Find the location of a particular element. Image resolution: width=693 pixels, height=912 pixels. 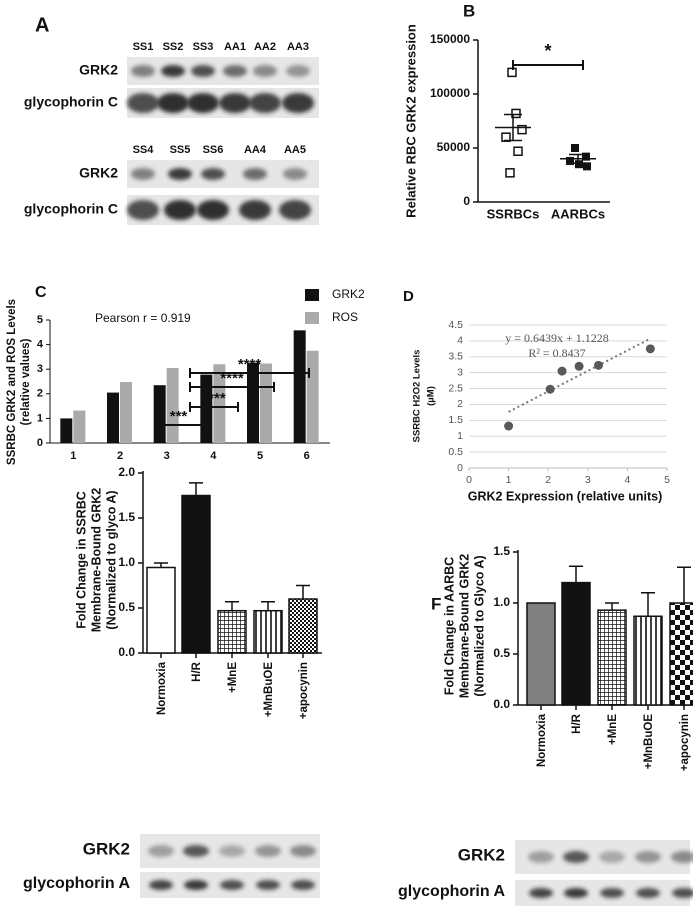

x-tick-label: +apocynin is located at coordinates (685, 742).